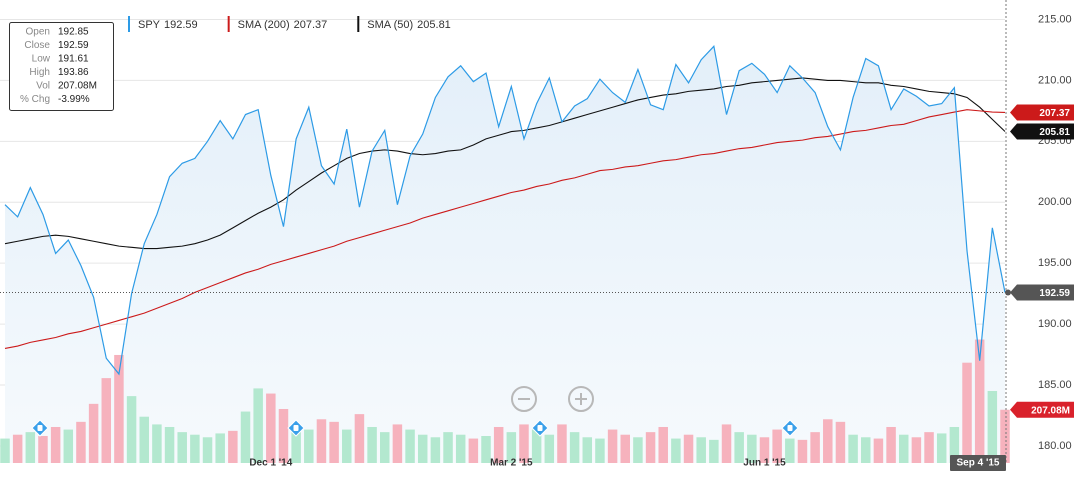 The height and width of the screenshot is (480, 1083). Describe the element at coordinates (73, 45) in the screenshot. I see `info-value: 192.59` at that location.